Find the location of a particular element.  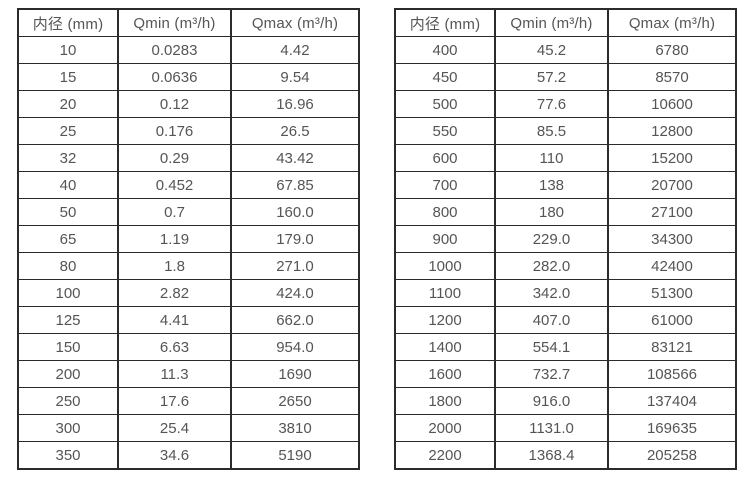

table-cell: 2650 is located at coordinates (295, 401).